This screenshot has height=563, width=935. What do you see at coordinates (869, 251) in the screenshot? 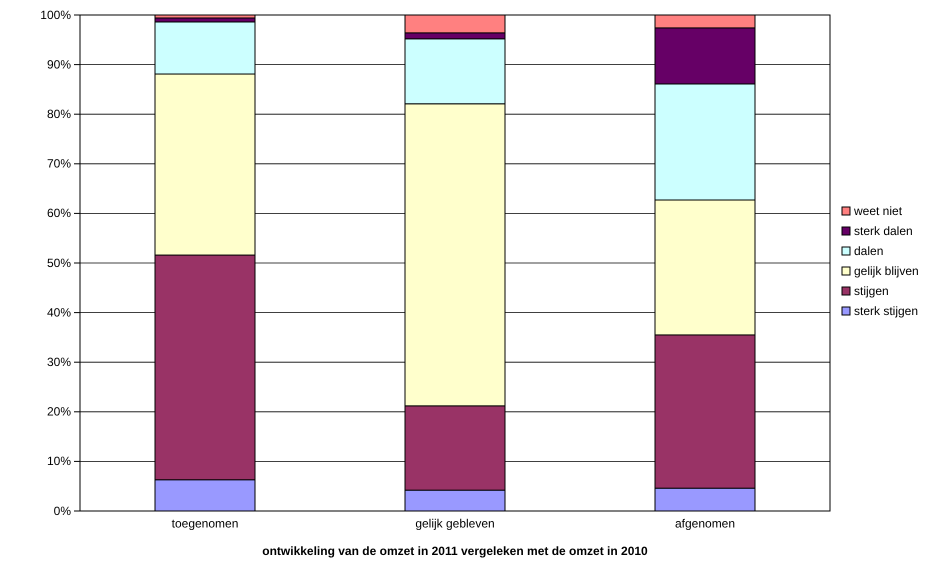
I see `legend-label: dalen` at bounding box center [869, 251].